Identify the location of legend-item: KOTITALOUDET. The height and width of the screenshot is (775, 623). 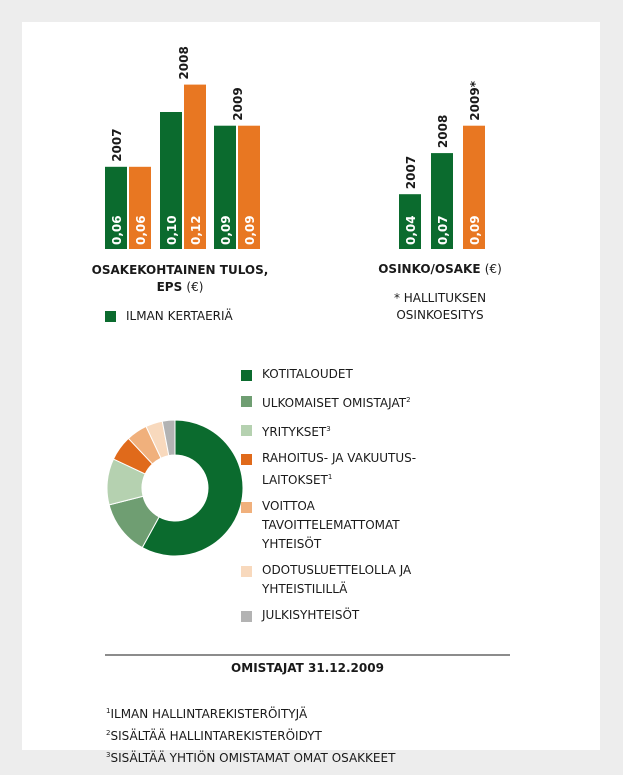
(366, 374).